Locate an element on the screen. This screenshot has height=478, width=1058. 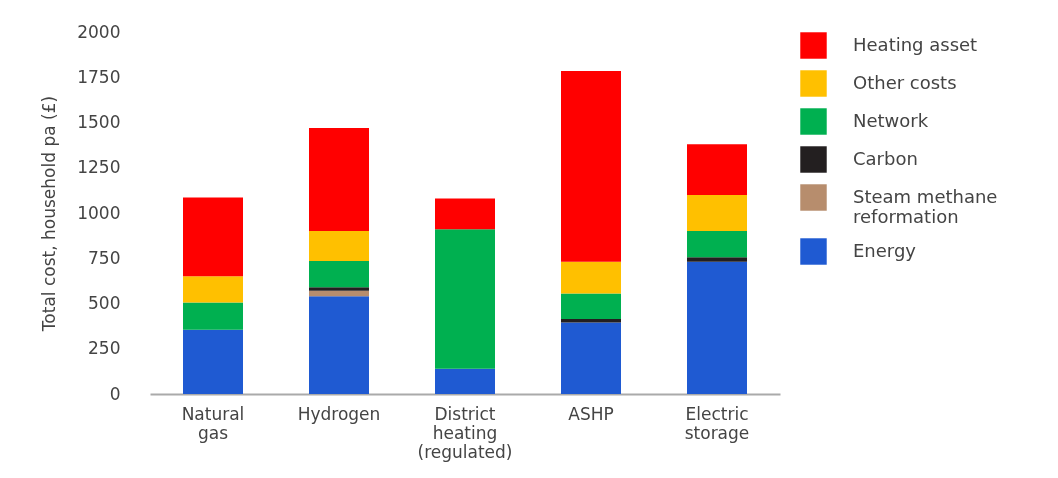
legend-label: Other costs is located at coordinates (905, 82).